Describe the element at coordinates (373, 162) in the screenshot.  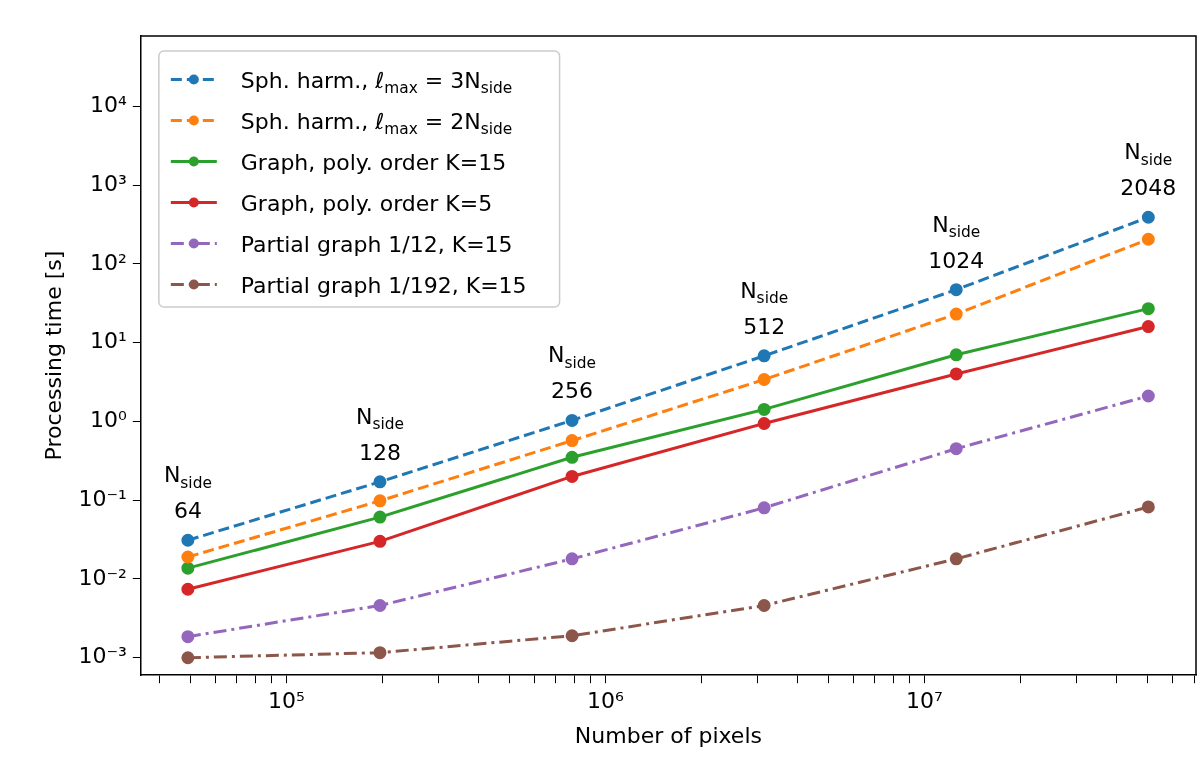
I see `legend-label: Graph, poly. order K=15` at that location.